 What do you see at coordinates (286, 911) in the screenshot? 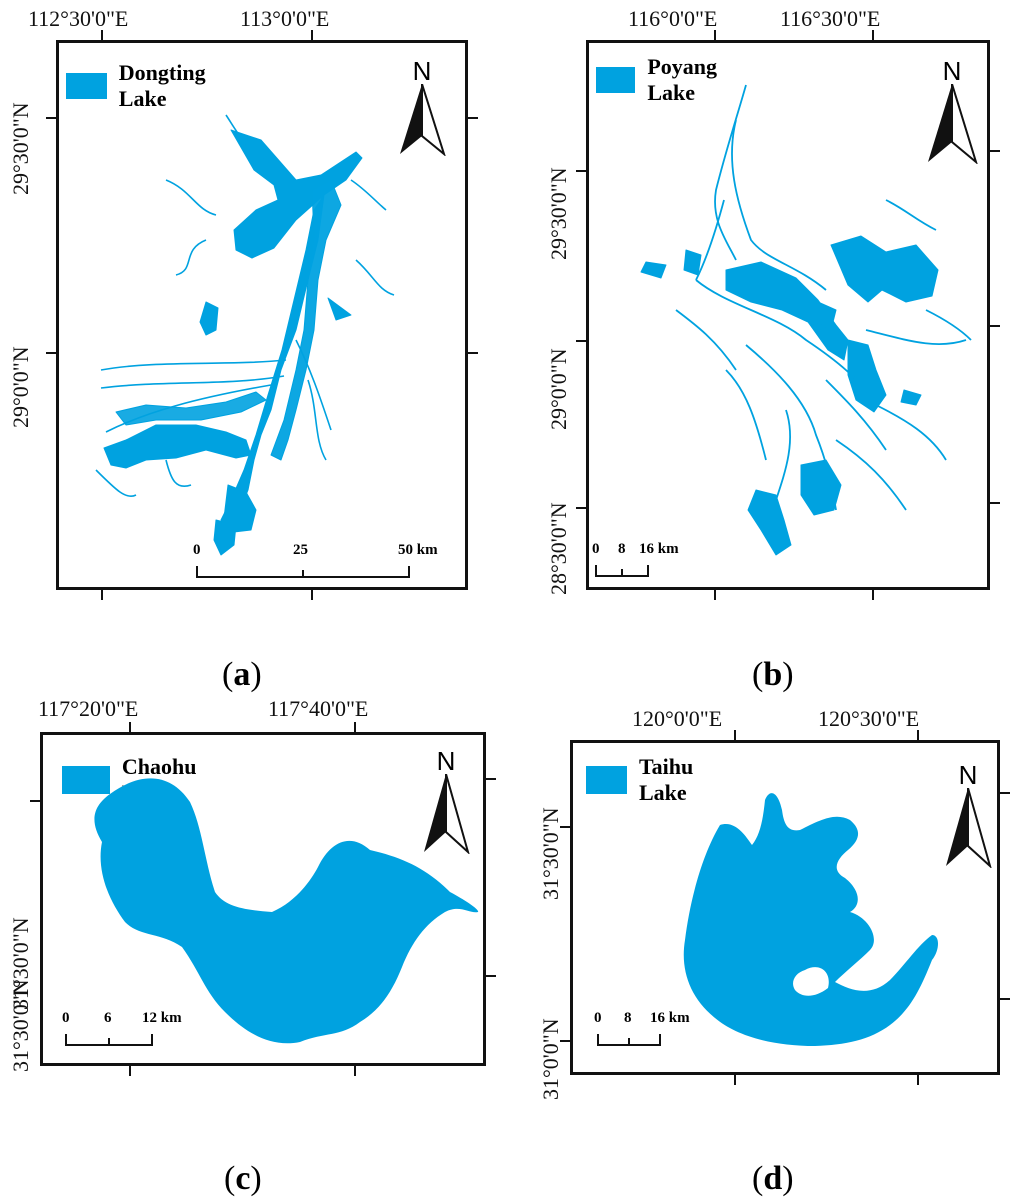
I see `chaohu-lake-shape` at bounding box center [286, 911].